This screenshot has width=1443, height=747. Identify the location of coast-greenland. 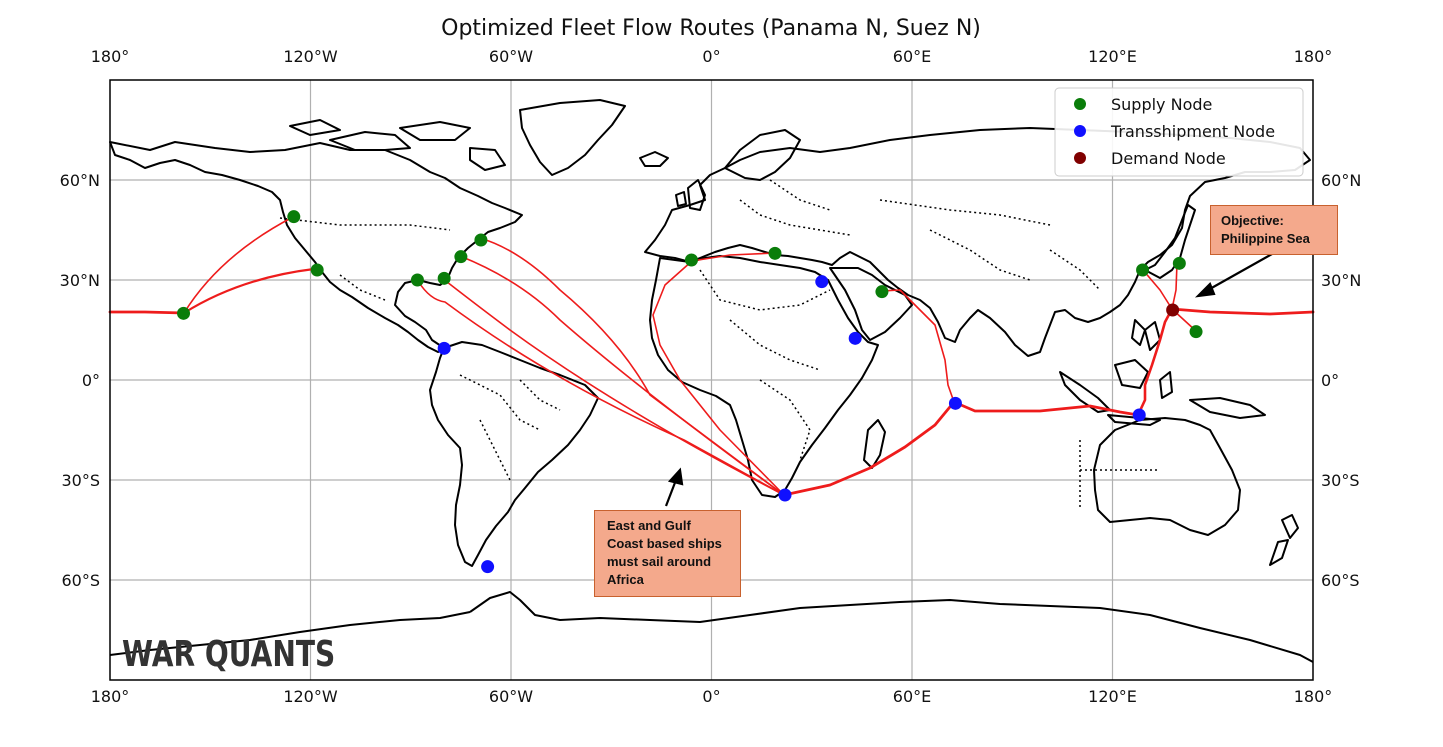
(572, 137).